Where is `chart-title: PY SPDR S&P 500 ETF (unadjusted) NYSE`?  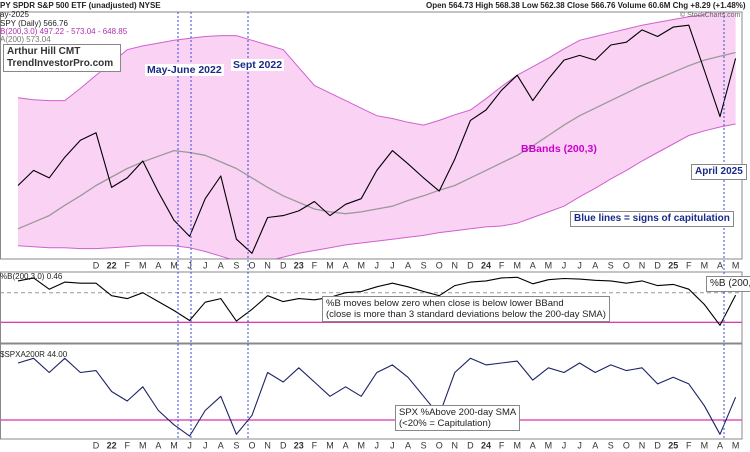
chart-title: PY SPDR S&P 500 ETF (unadjusted) NYSE is located at coordinates (80, 5).